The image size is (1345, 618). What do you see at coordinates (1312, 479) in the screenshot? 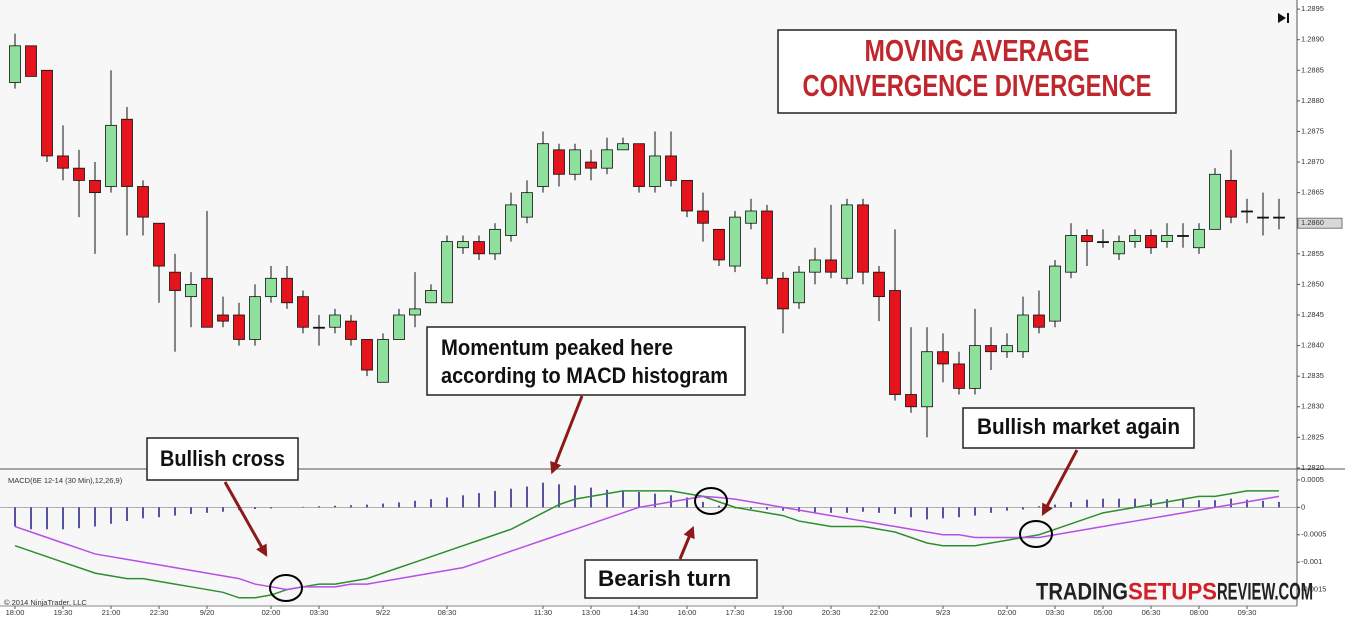
I see `y-tick-label: 0.0005` at bounding box center [1312, 479].